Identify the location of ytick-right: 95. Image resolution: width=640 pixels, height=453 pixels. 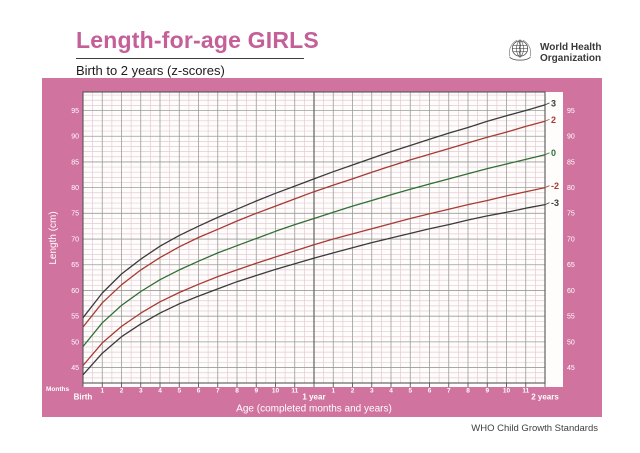
(571, 111).